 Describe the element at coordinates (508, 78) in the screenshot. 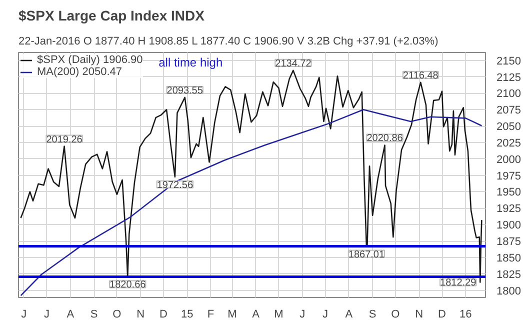

I see `y-tick-label: 2125` at that location.